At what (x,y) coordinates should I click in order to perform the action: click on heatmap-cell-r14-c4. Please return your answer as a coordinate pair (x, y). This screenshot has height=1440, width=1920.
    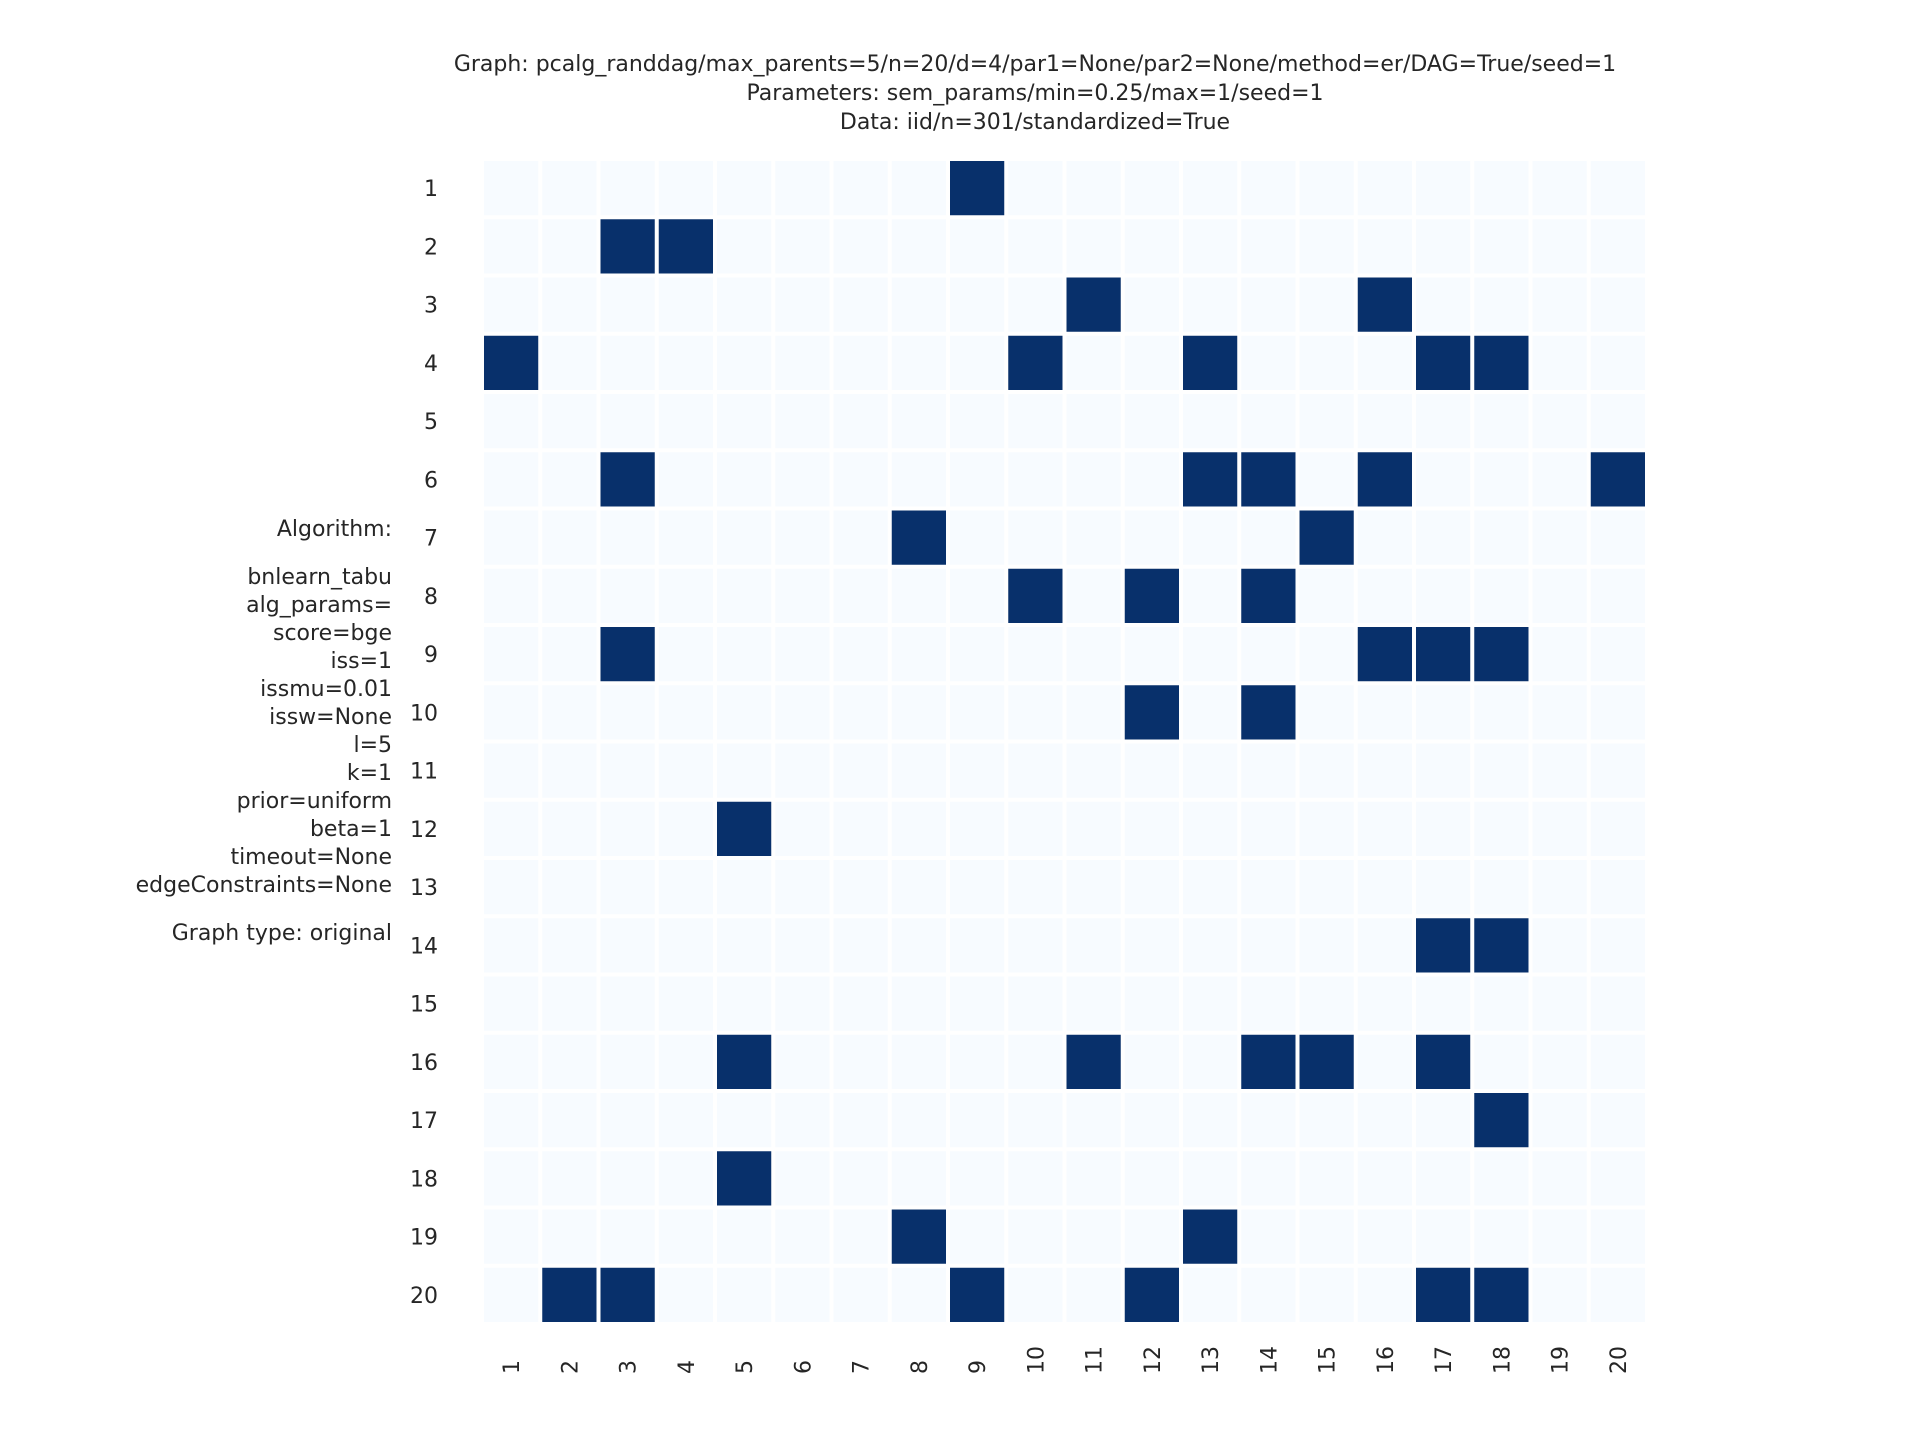
    Looking at the image, I should click on (685, 945).